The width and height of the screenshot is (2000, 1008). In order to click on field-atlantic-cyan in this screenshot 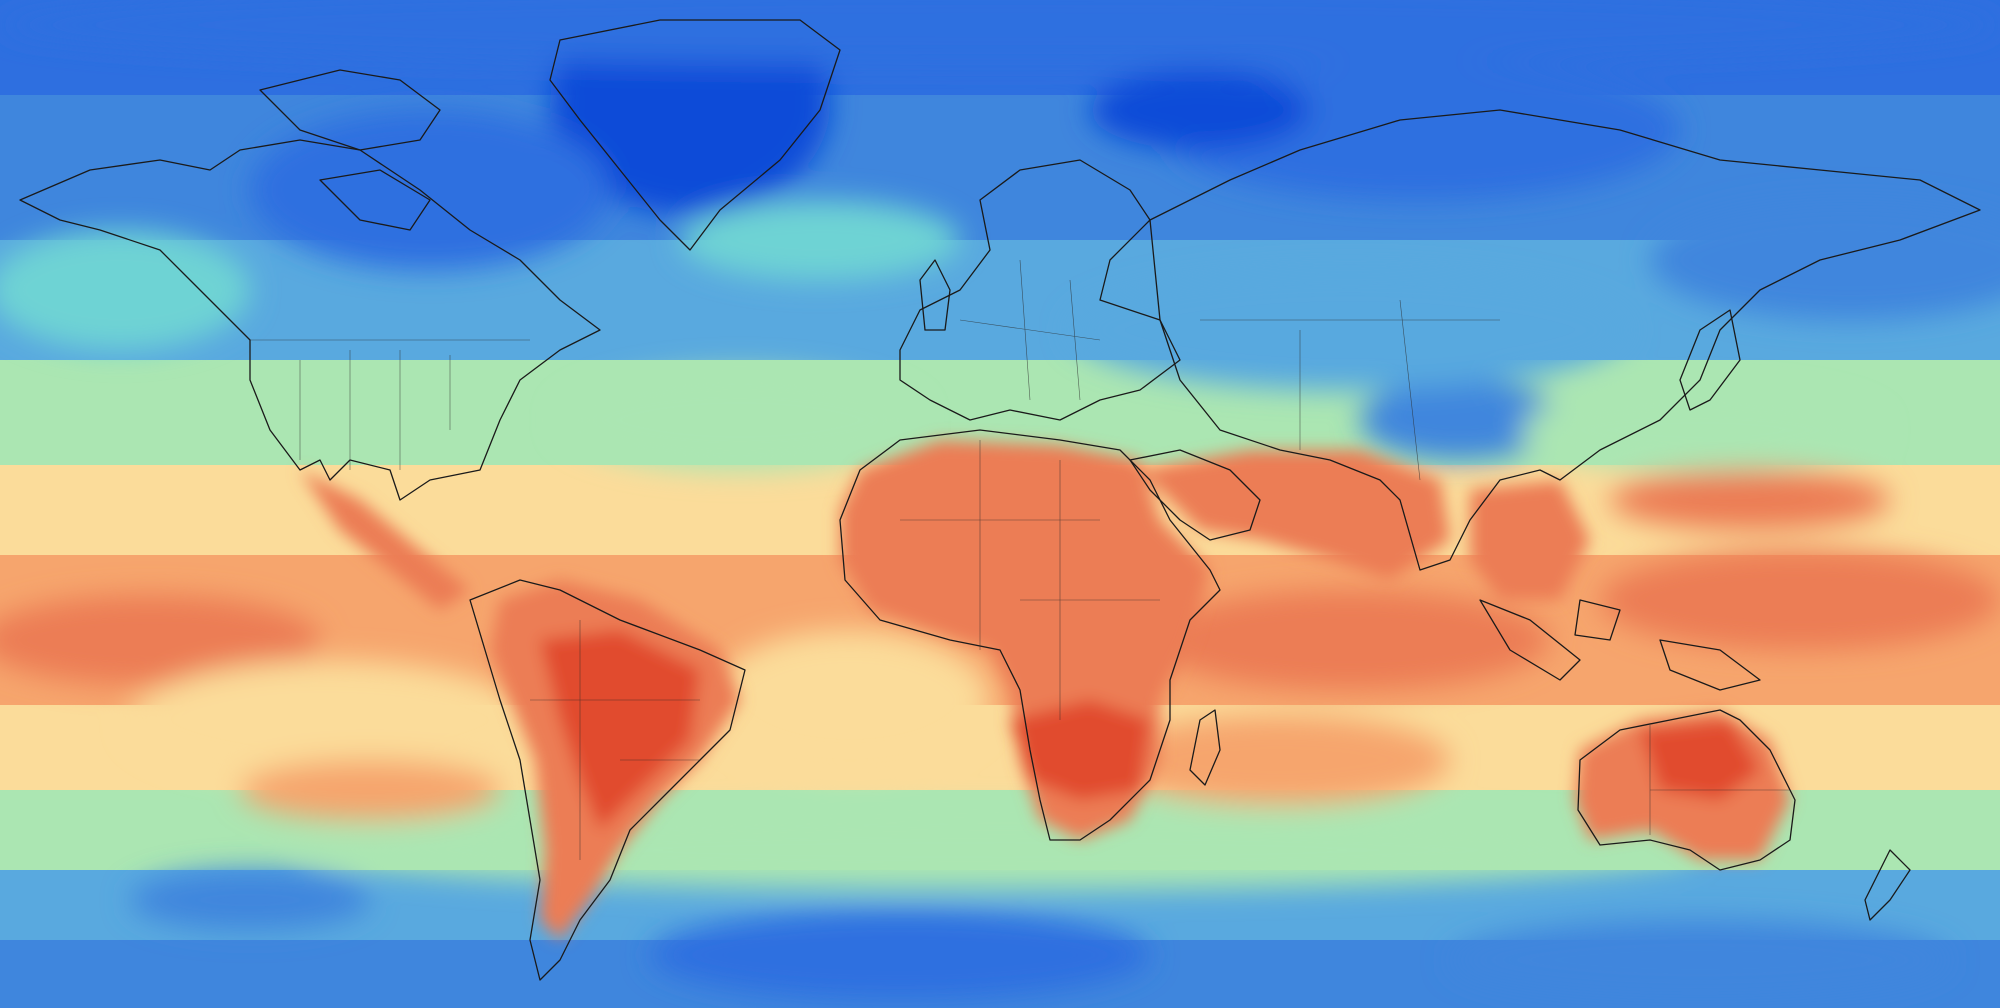, I will do `click(820, 240)`.